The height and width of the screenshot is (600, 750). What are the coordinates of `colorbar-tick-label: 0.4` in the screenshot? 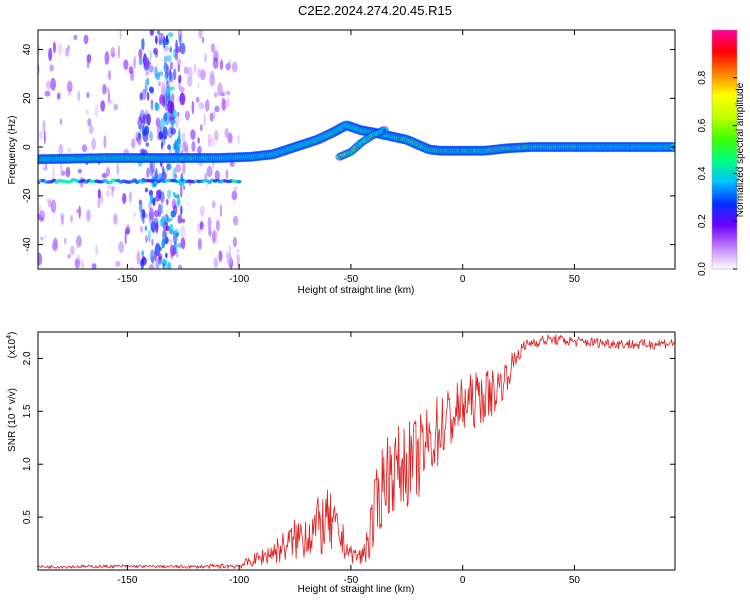 It's located at (702, 173).